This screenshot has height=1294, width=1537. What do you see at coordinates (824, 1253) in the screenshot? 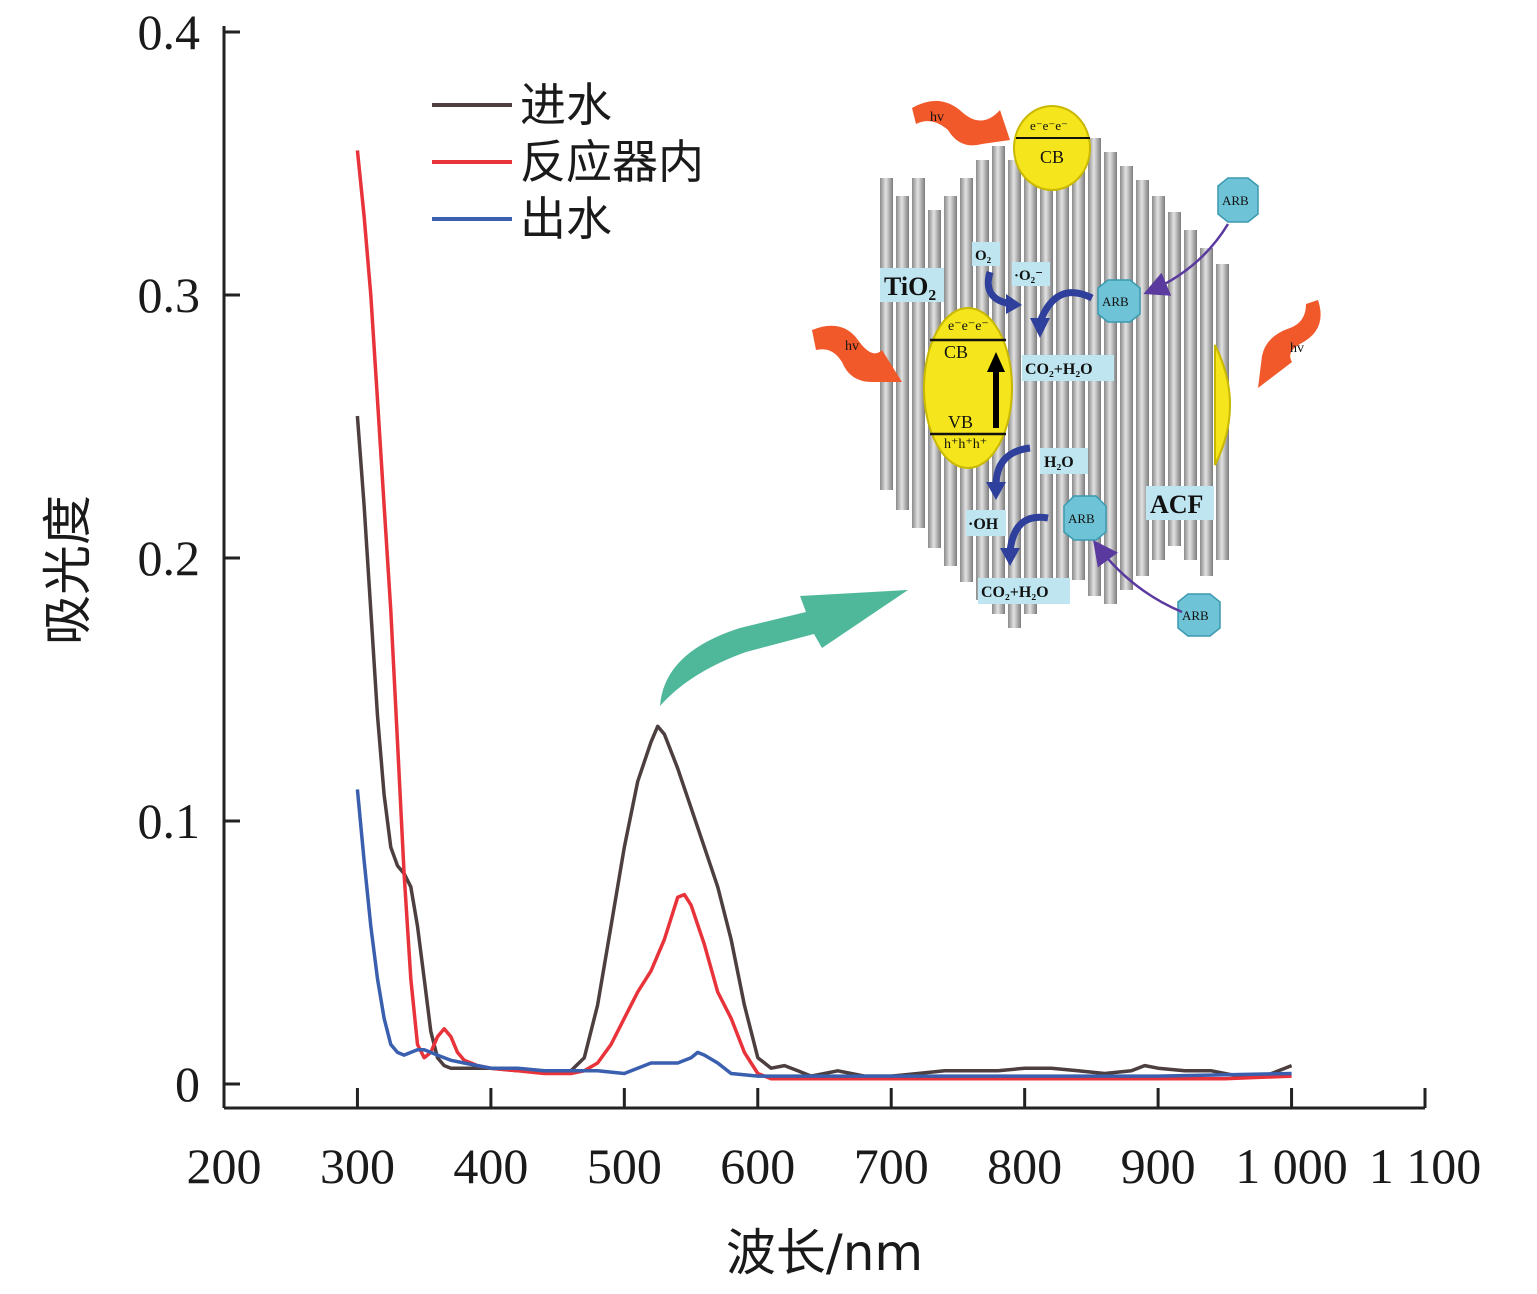
I see `x-axis-title: 波长/nm` at bounding box center [824, 1253].